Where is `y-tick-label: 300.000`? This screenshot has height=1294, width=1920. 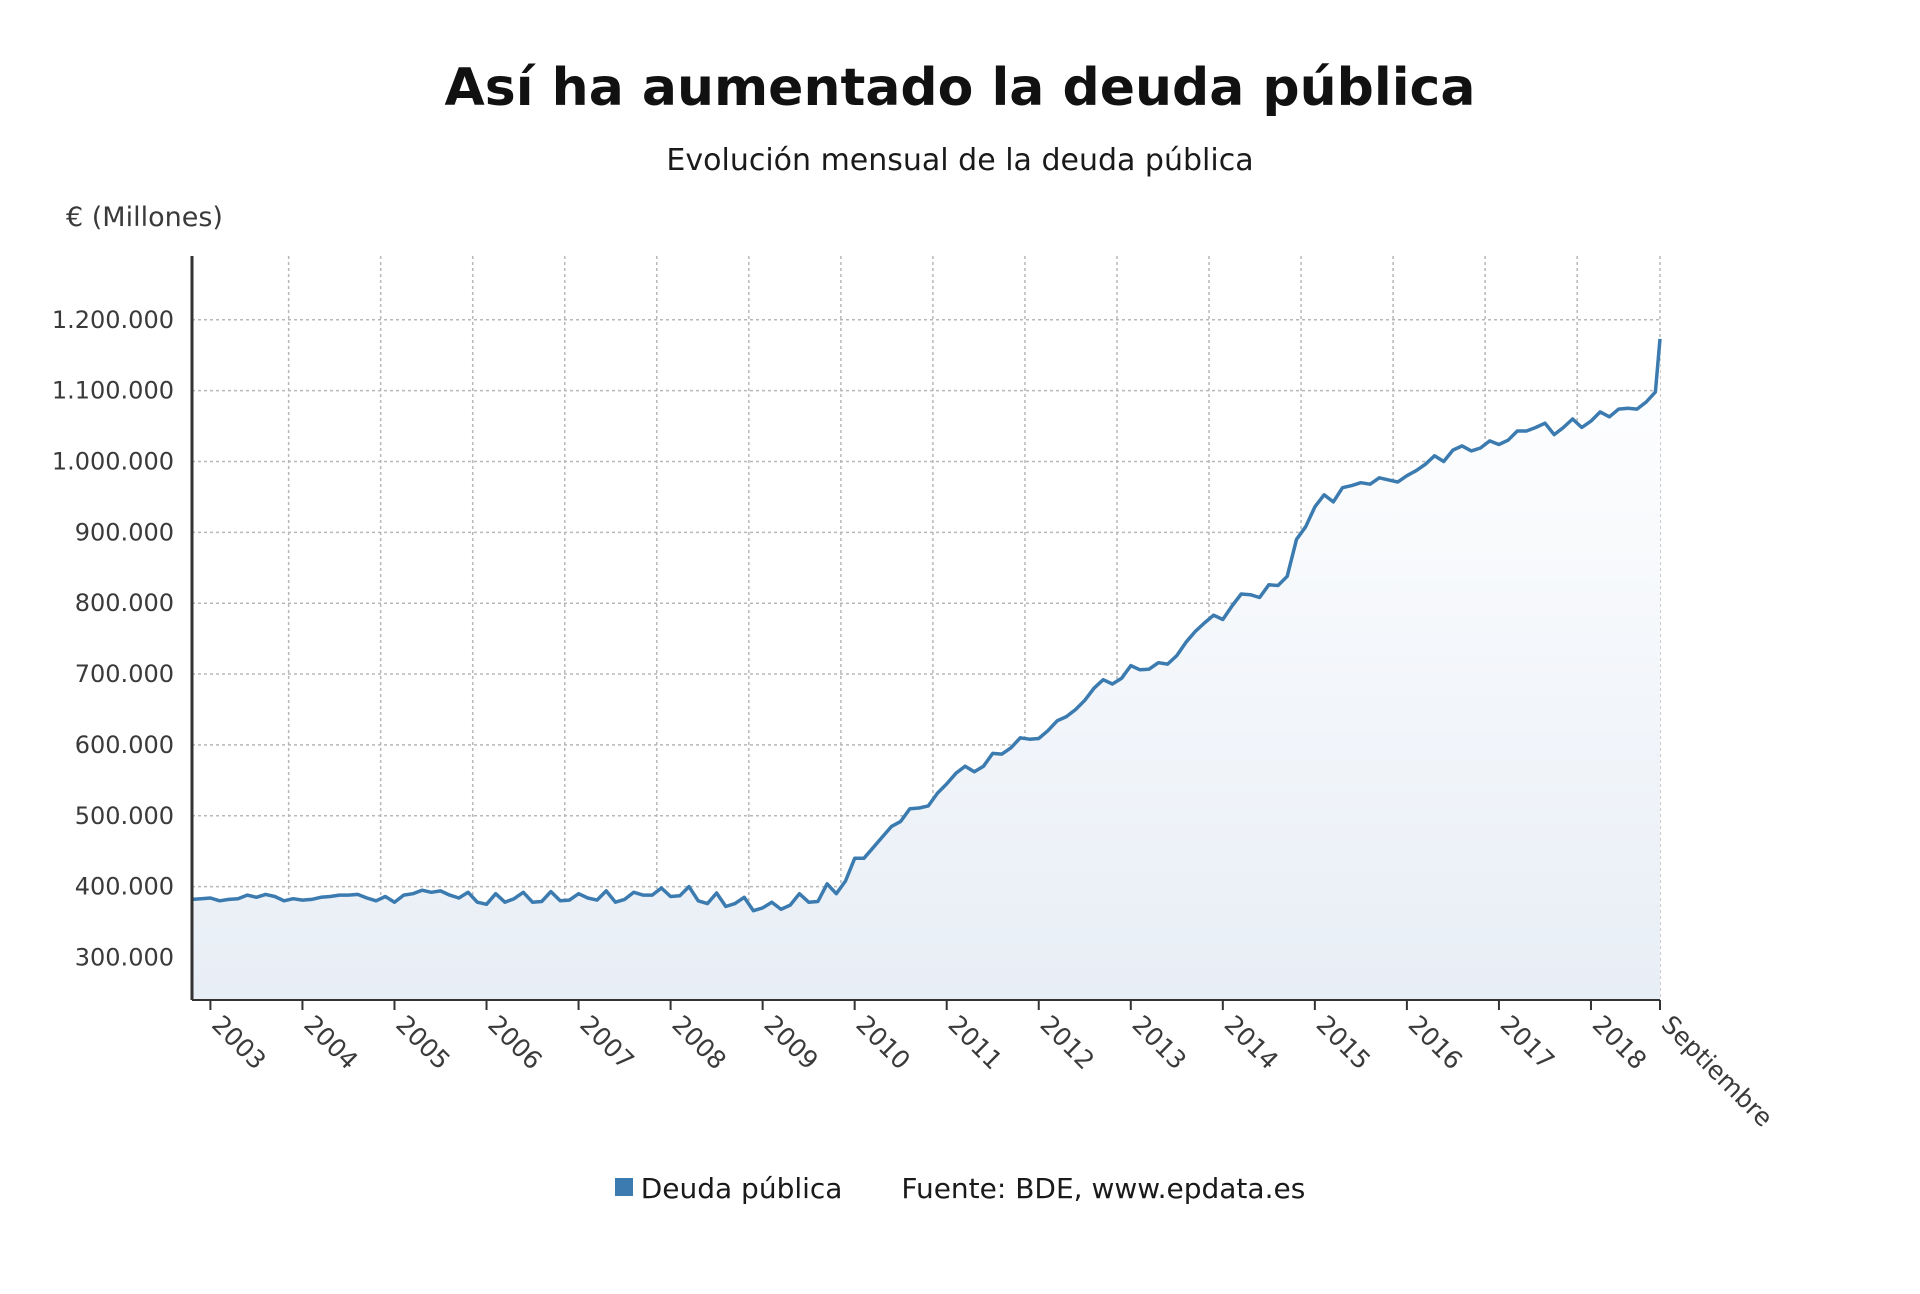
y-tick-label: 300.000 is located at coordinates (124, 957).